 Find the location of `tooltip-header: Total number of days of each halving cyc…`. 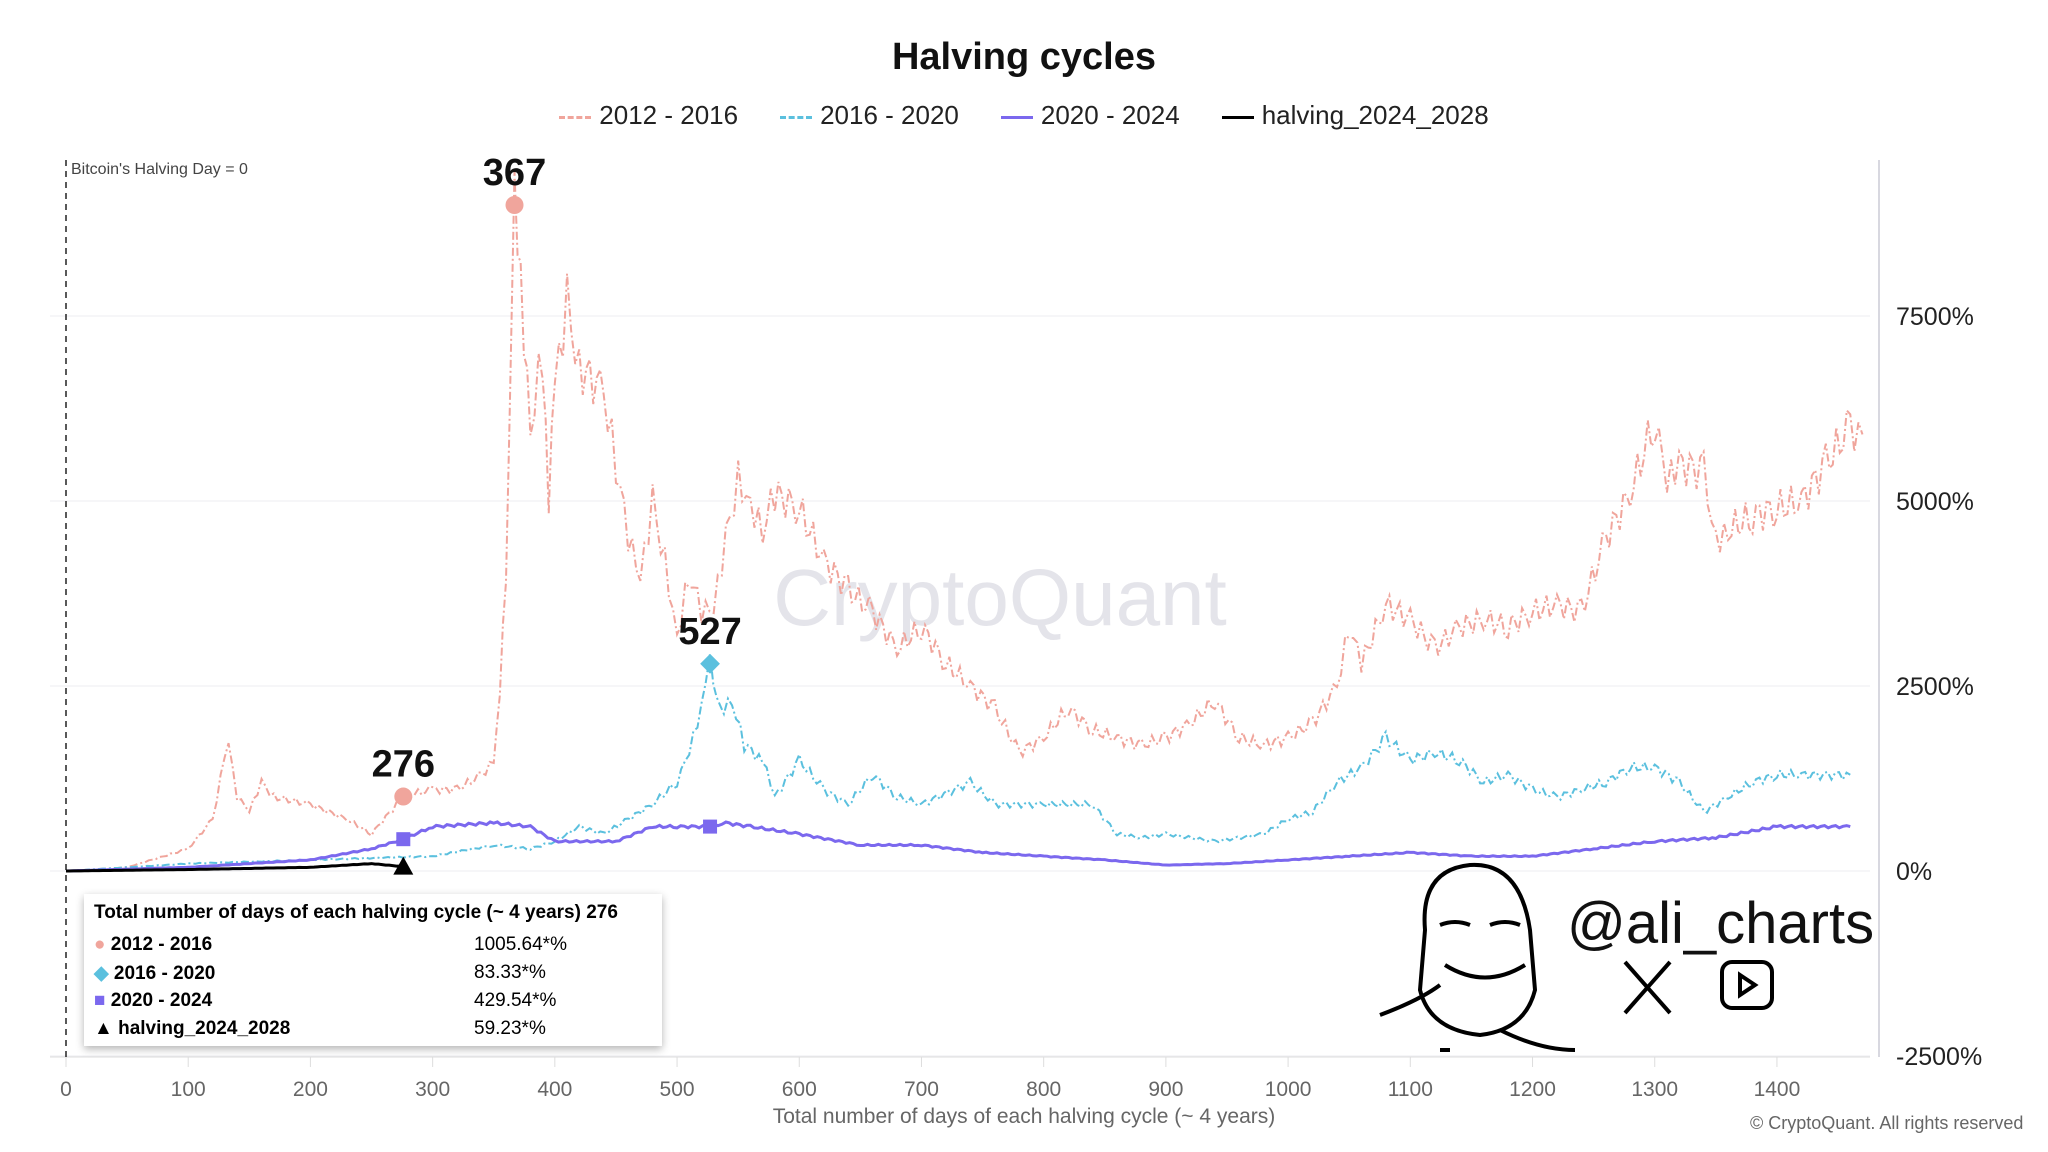

tooltip-header: Total number of days of each halving cyc… is located at coordinates (356, 912).